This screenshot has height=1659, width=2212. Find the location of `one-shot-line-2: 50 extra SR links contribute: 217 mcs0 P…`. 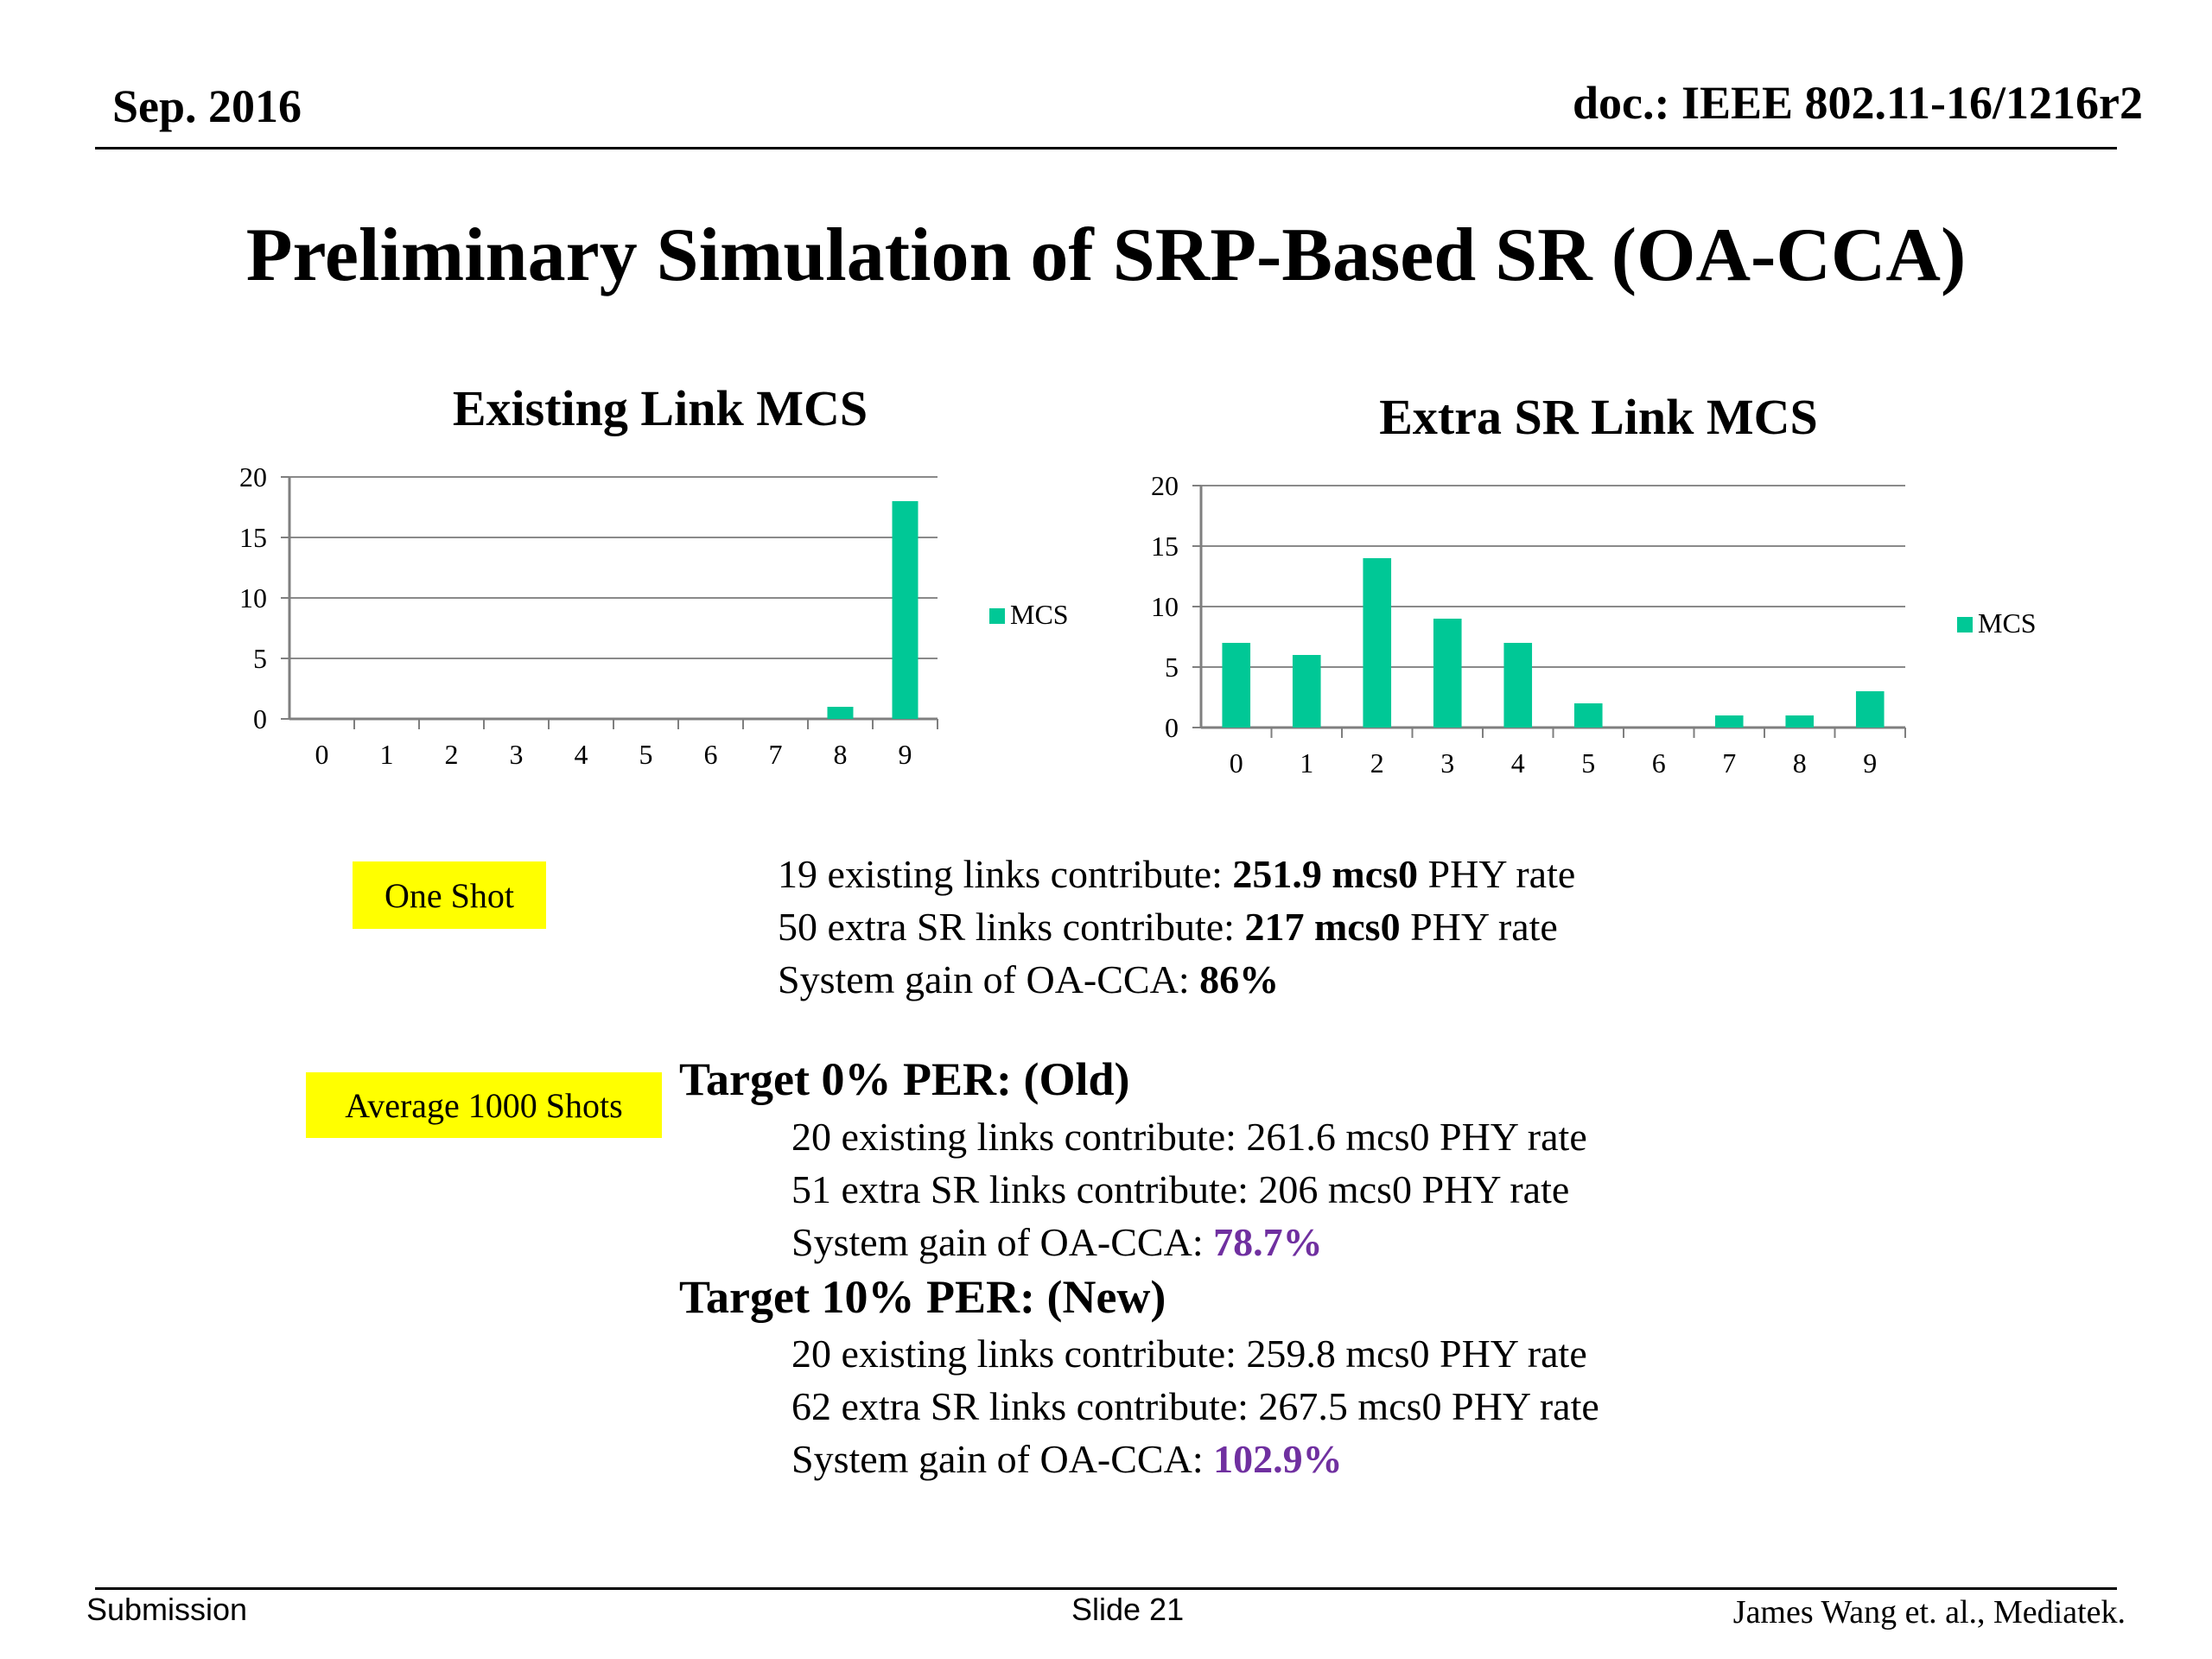

one-shot-line-2: 50 extra SR links contribute: 217 mcs0 P… is located at coordinates (1168, 927).